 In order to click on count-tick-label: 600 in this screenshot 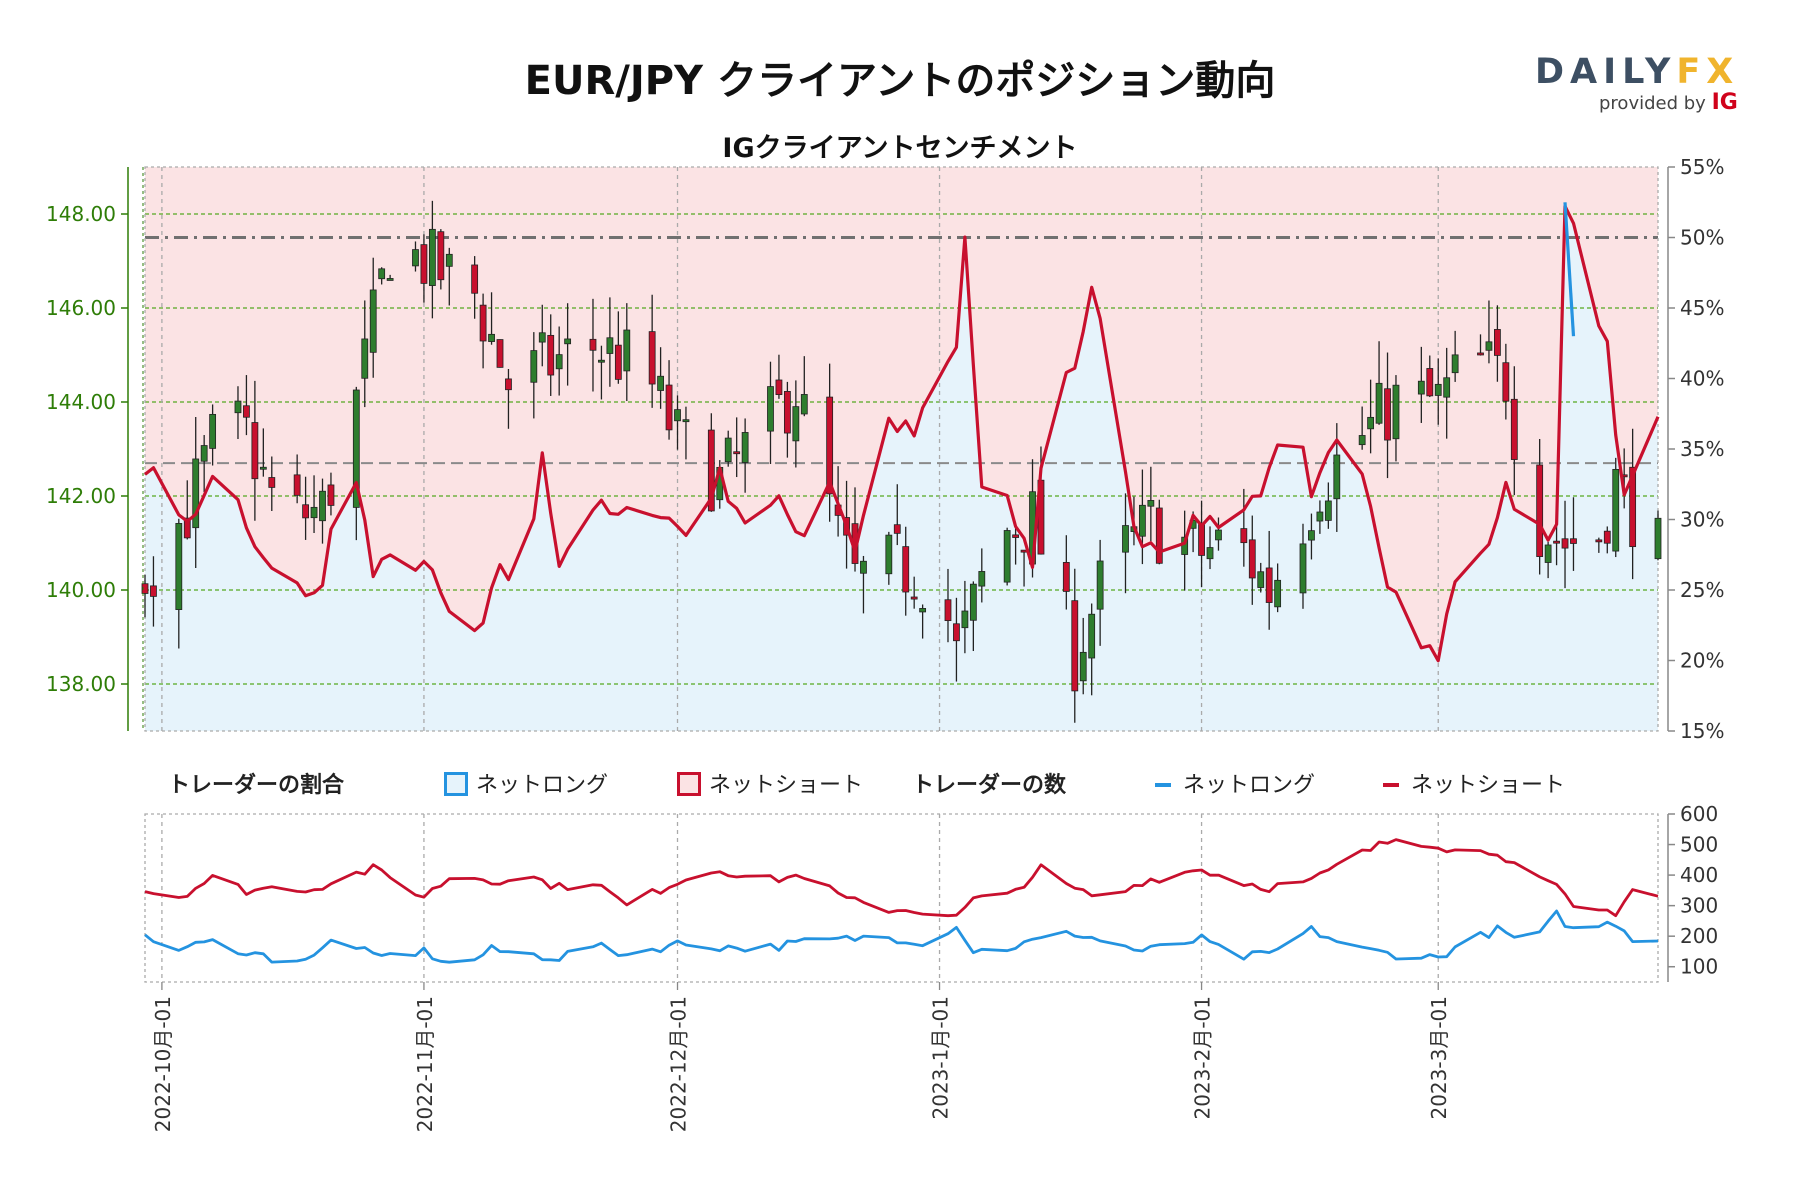, I will do `click(1699, 814)`.